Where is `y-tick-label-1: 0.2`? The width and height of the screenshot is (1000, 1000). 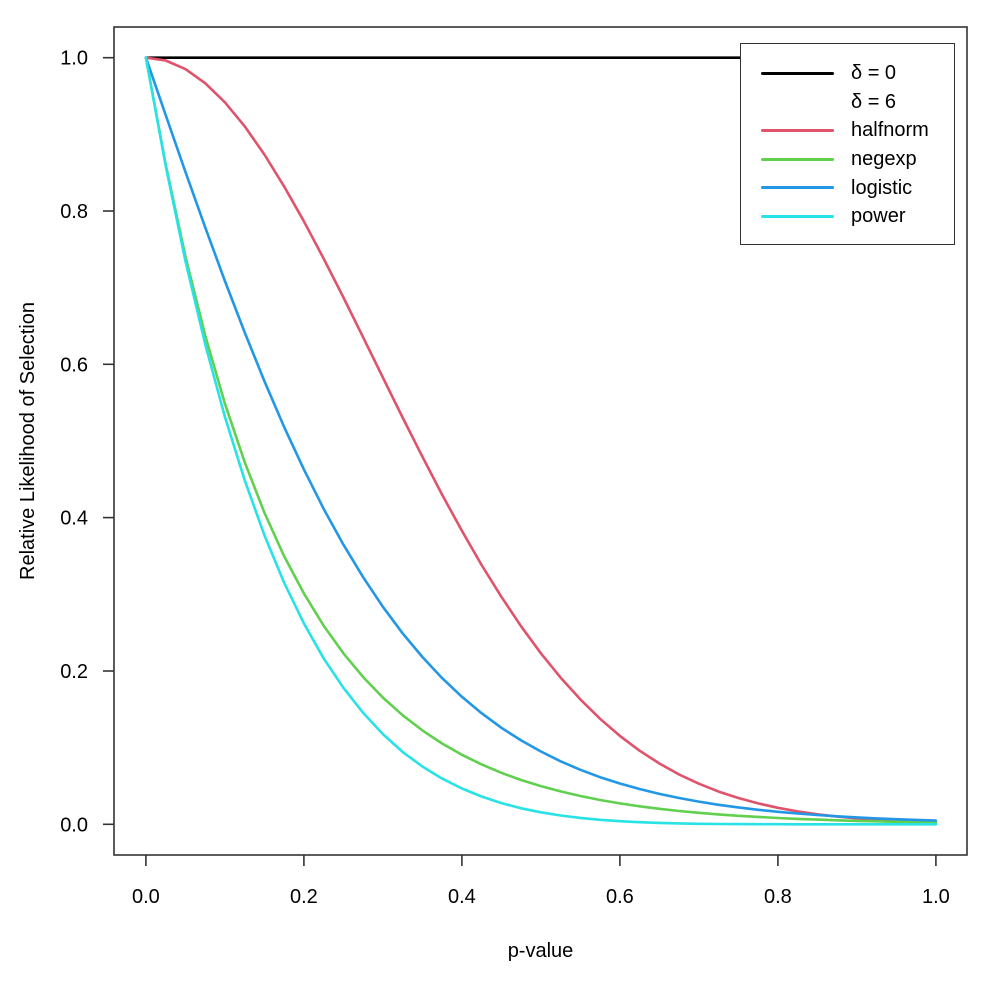 y-tick-label-1: 0.2 is located at coordinates (74, 672).